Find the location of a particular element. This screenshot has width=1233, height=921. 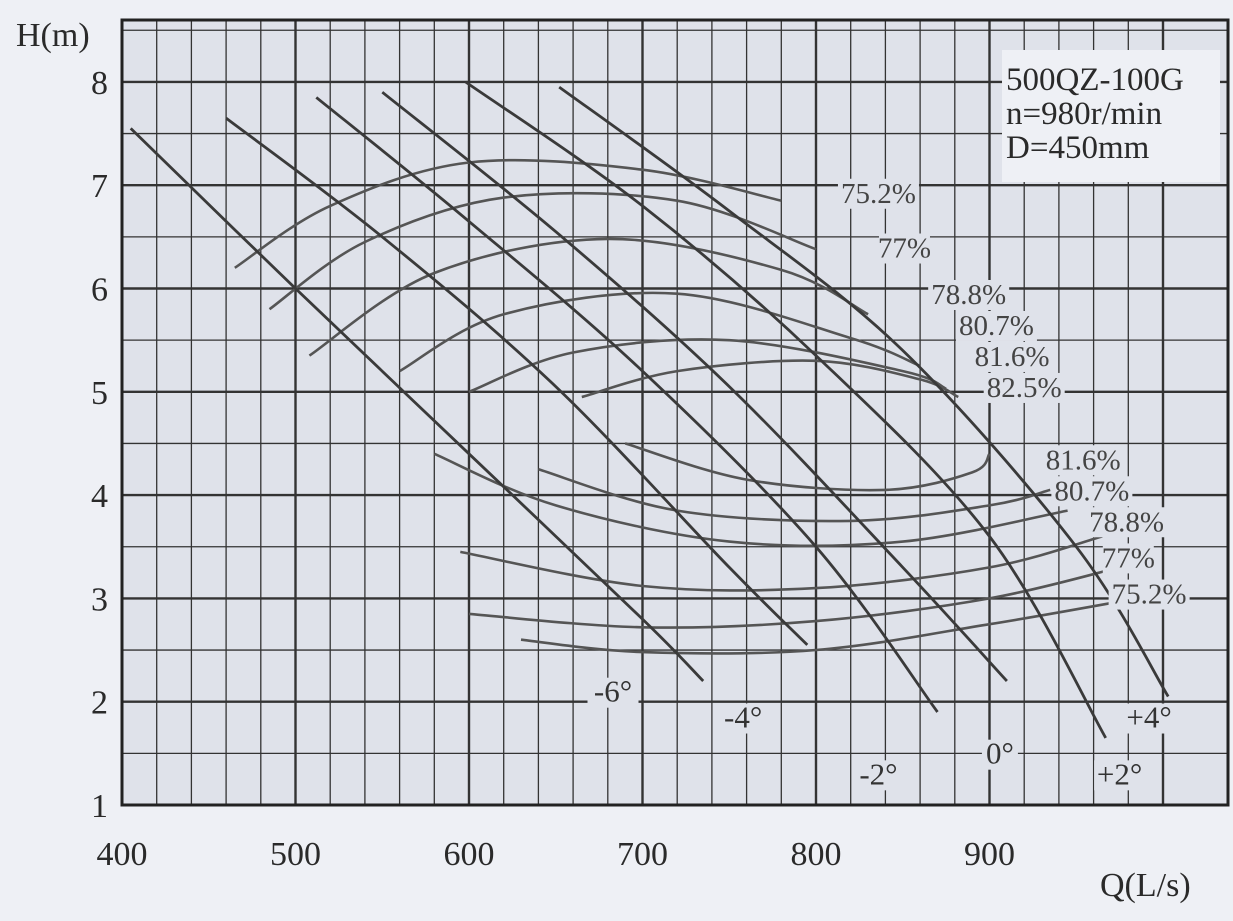

x-tick-label: 500 is located at coordinates (295, 854).